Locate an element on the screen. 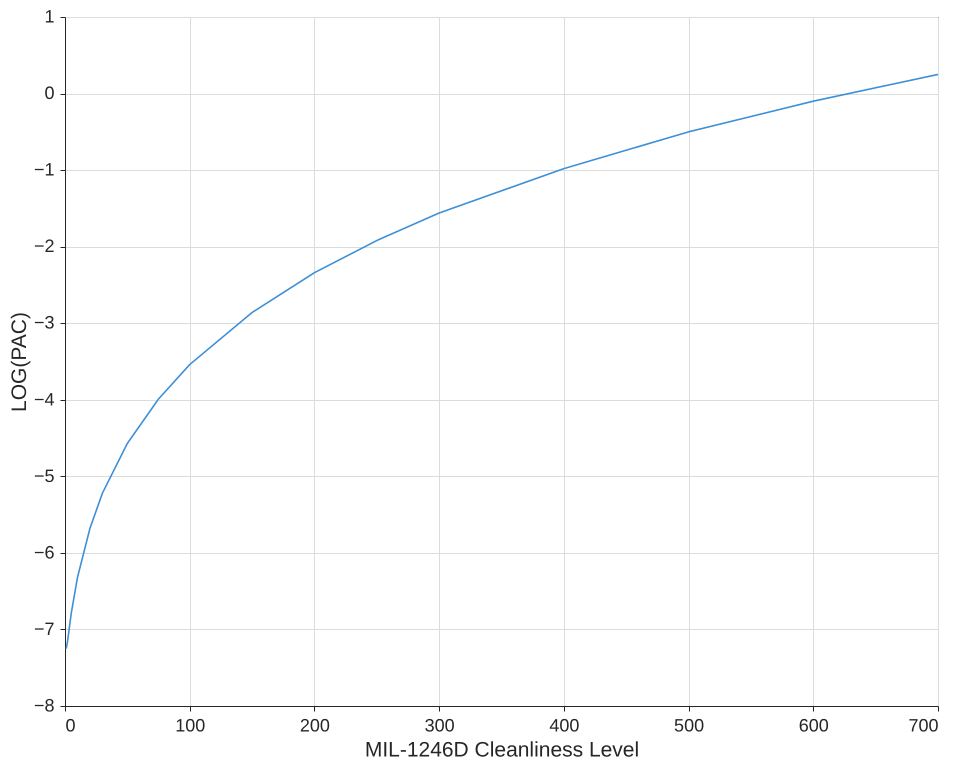  x-tick-label: 0 is located at coordinates (71, 726).